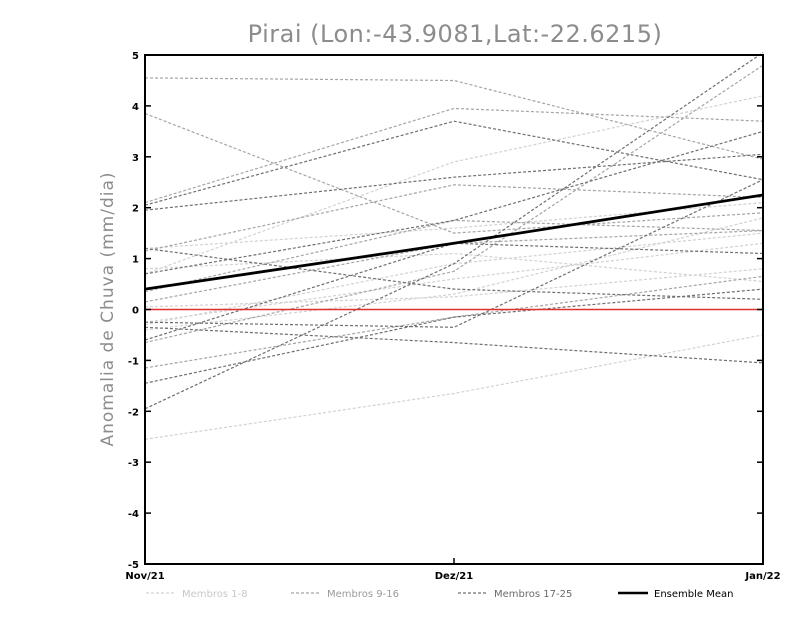 The image size is (800, 618). Describe the element at coordinates (454, 182) in the screenshot. I see `member-line-m18` at that location.